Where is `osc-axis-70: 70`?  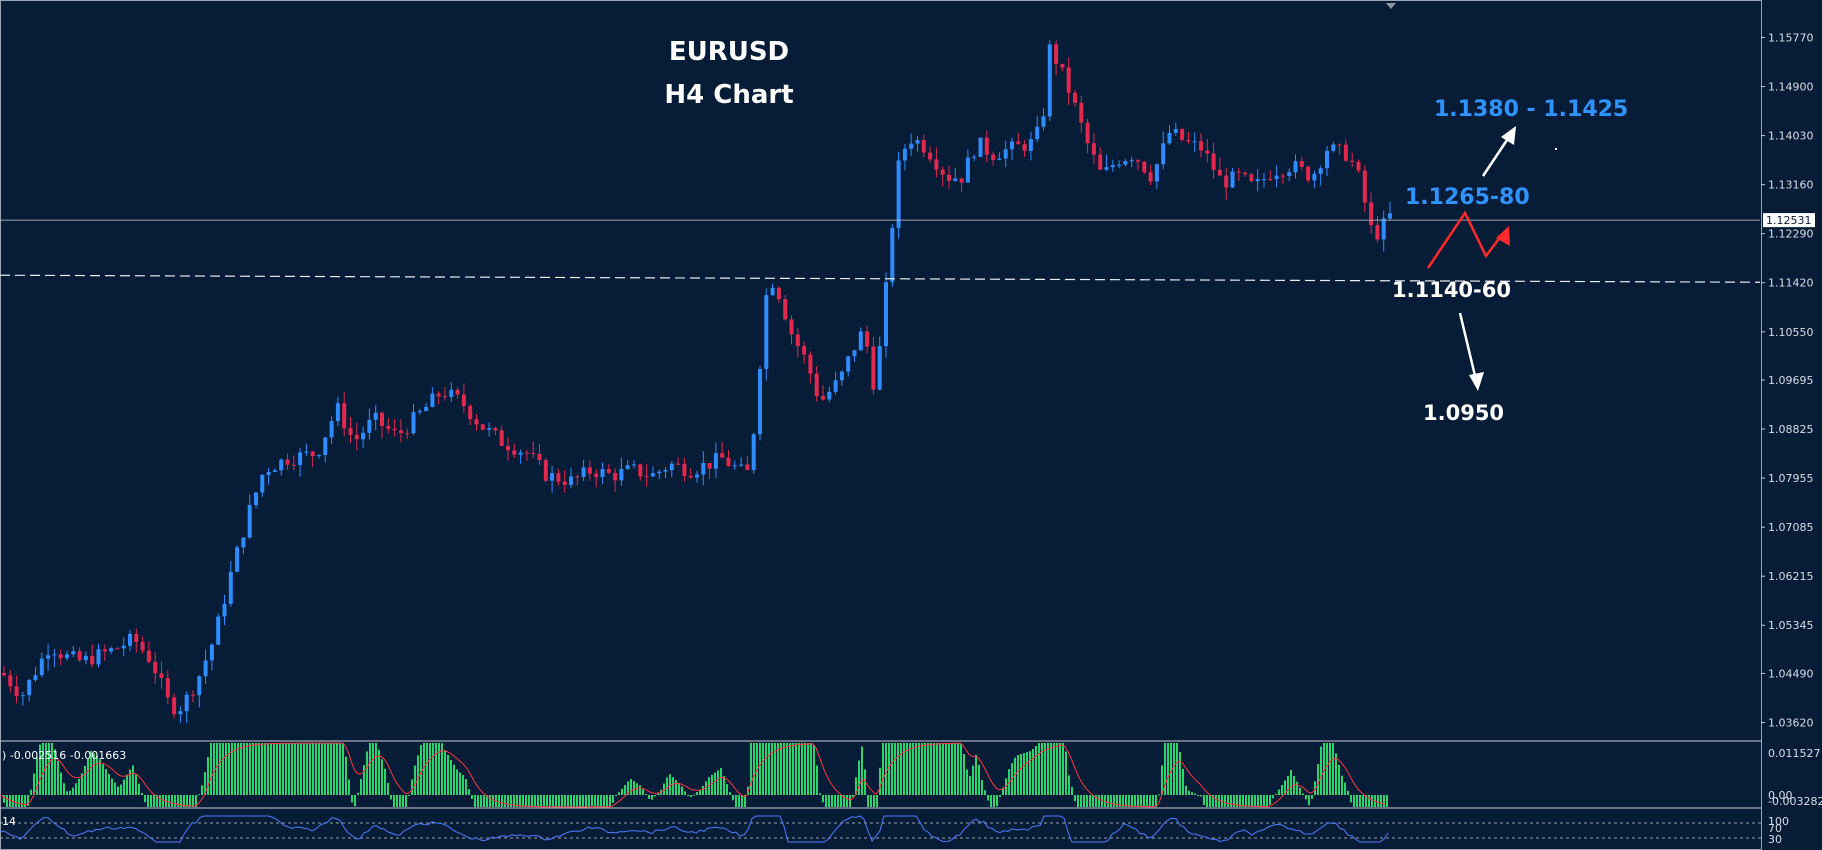 osc-axis-70: 70 is located at coordinates (1775, 828).